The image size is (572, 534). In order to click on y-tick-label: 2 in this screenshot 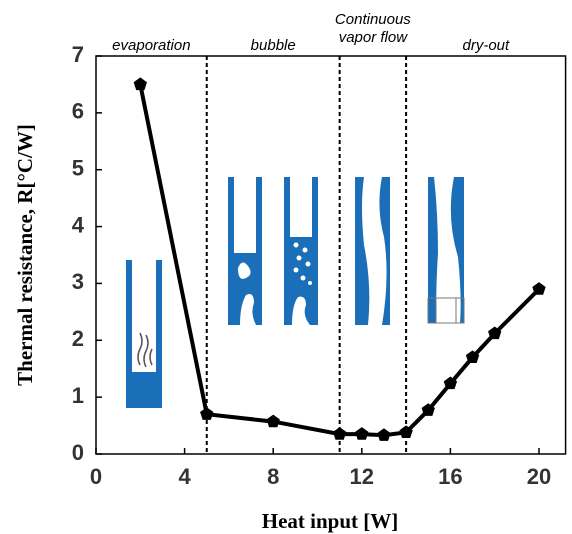, I will do `click(78, 338)`.